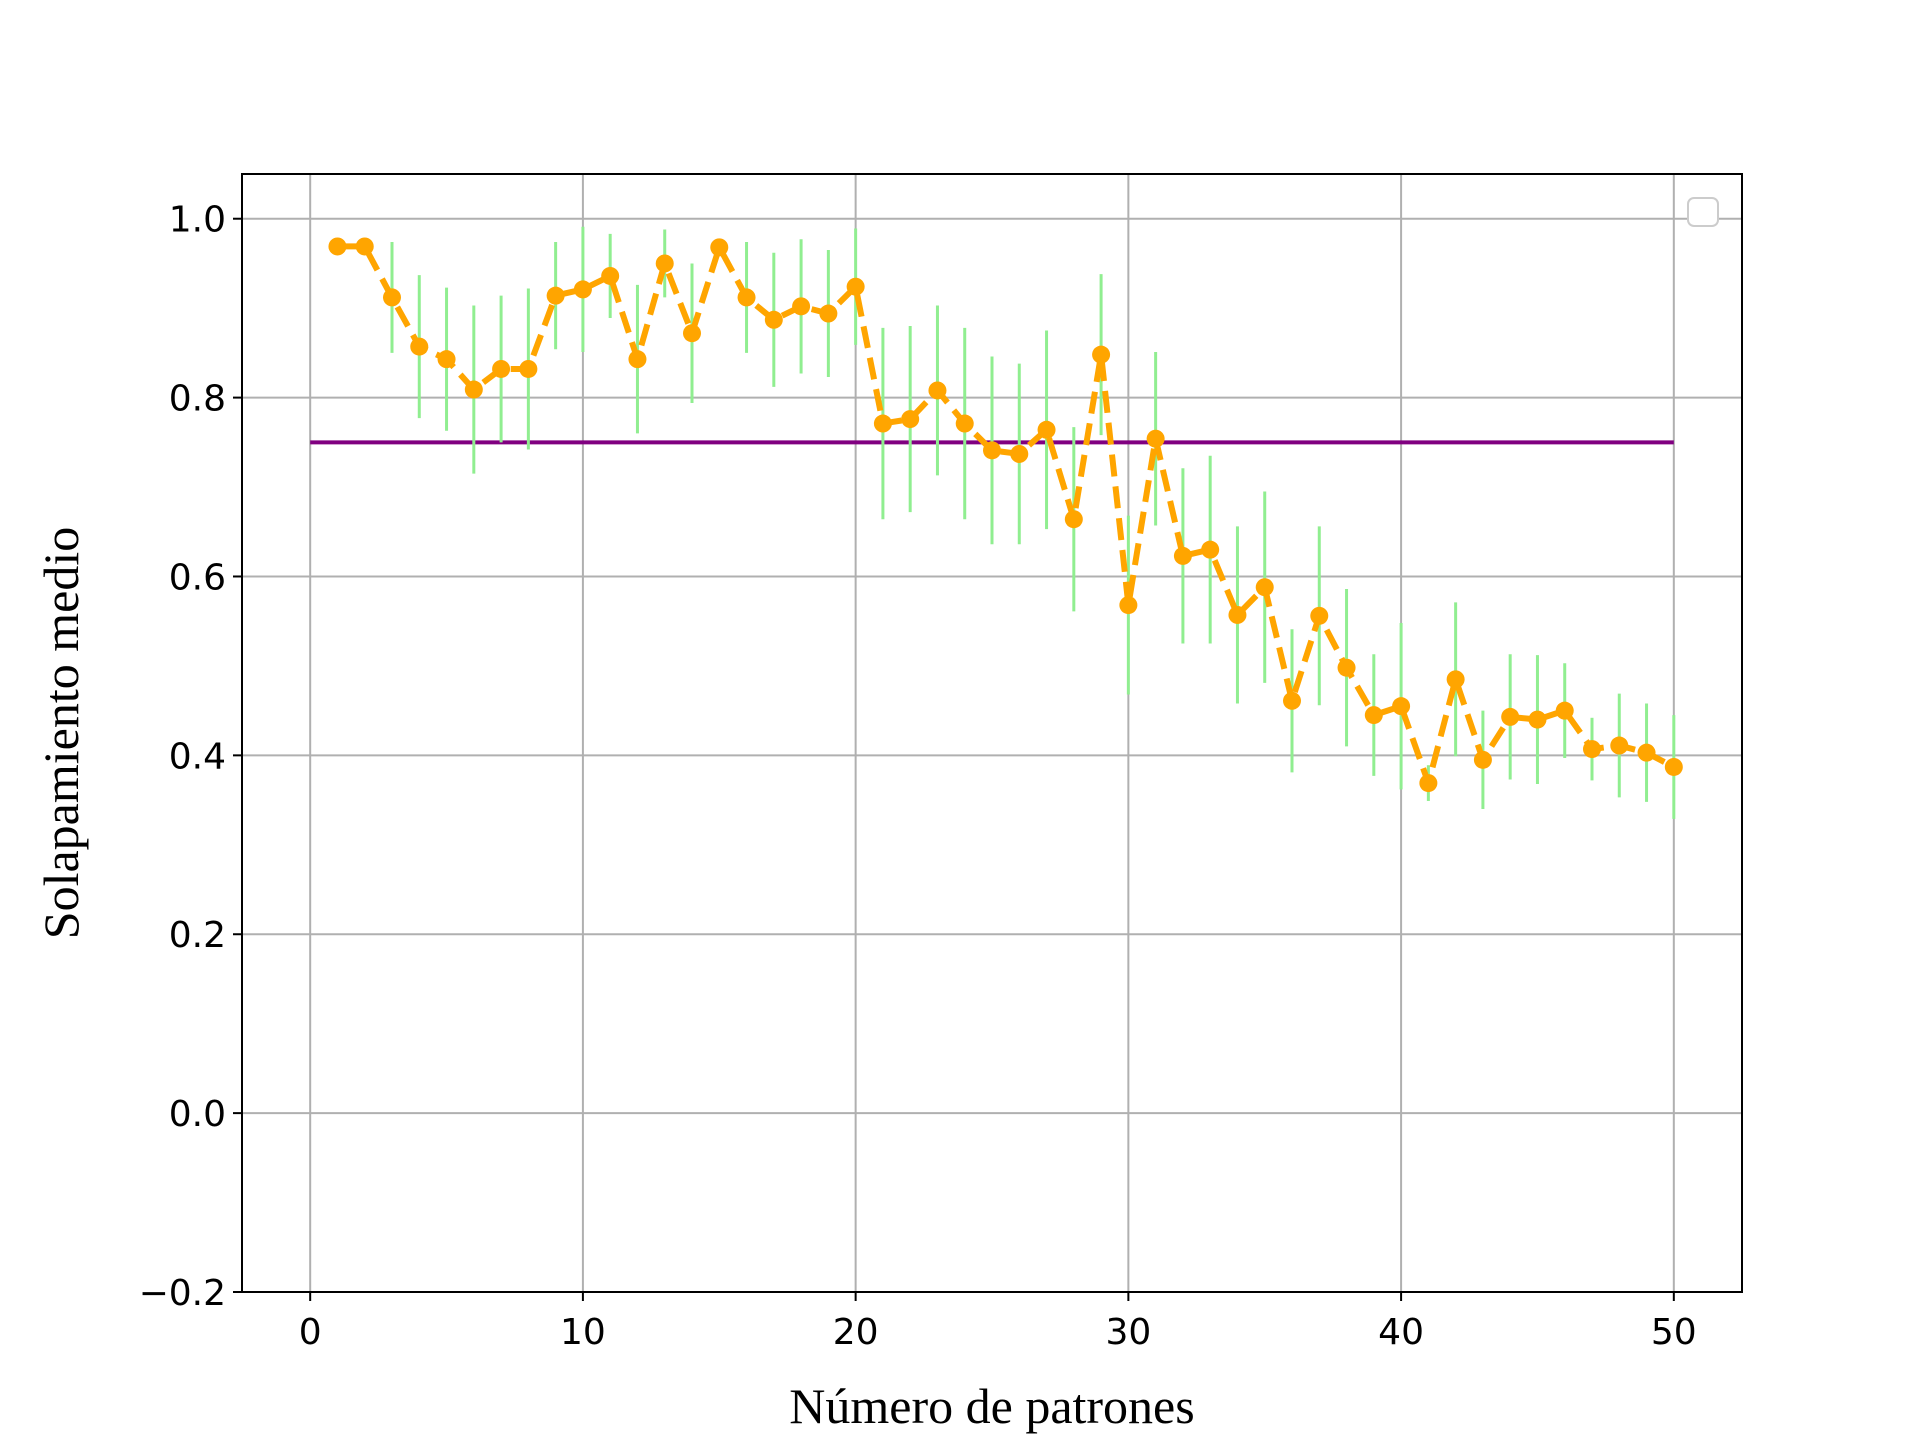 The width and height of the screenshot is (1920, 1440). Describe the element at coordinates (1128, 1332) in the screenshot. I see `x-tick-label: 30` at that location.